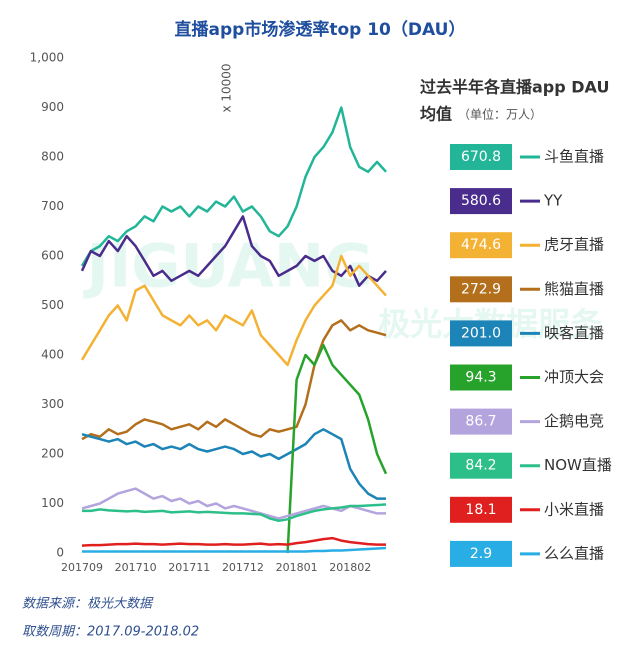 This screenshot has width=640, height=652. I want to click on legend-label: NOW直播, so click(578, 465).